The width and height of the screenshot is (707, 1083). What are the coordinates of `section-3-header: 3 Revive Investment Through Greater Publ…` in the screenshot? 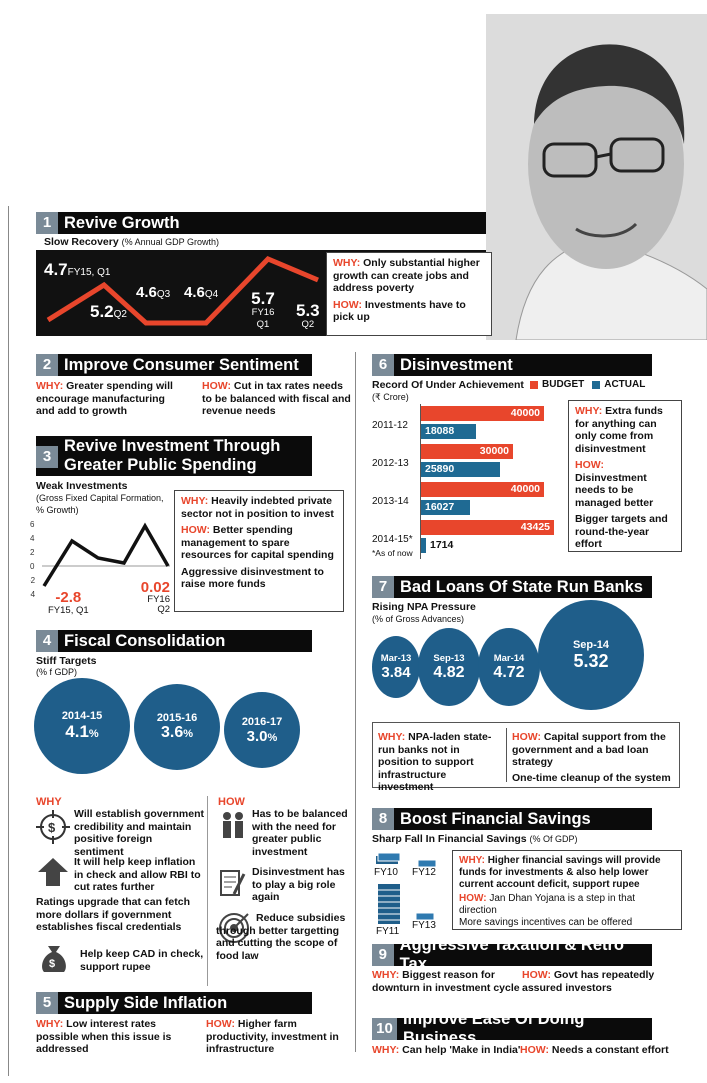 It's located at (174, 456).